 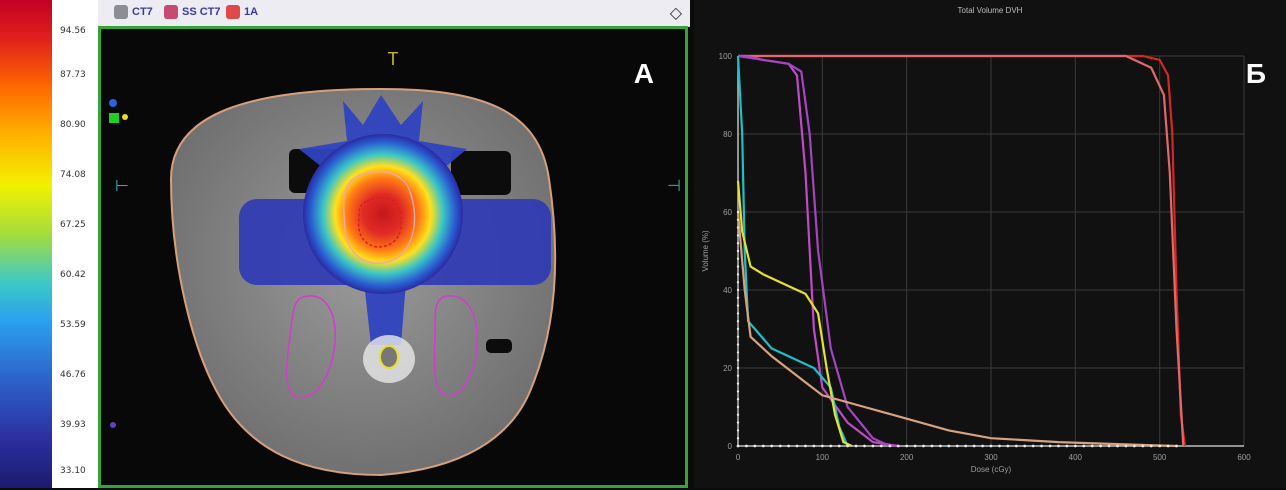 What do you see at coordinates (73, 31) in the screenshot?
I see `colorbar-tick: 94.56` at bounding box center [73, 31].